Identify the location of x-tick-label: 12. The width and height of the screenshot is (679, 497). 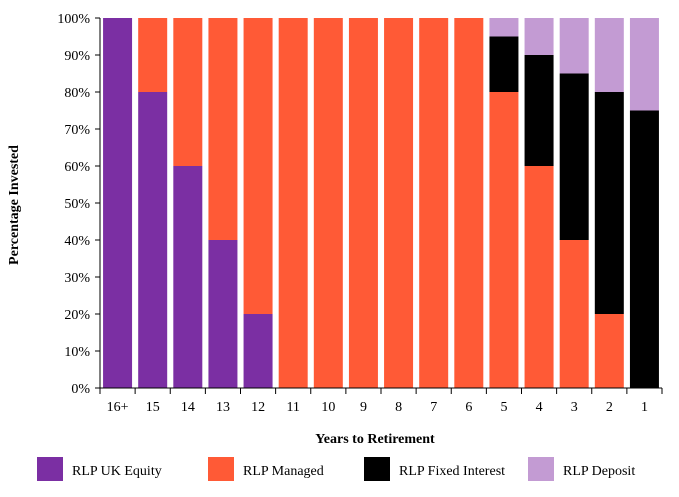
(258, 407).